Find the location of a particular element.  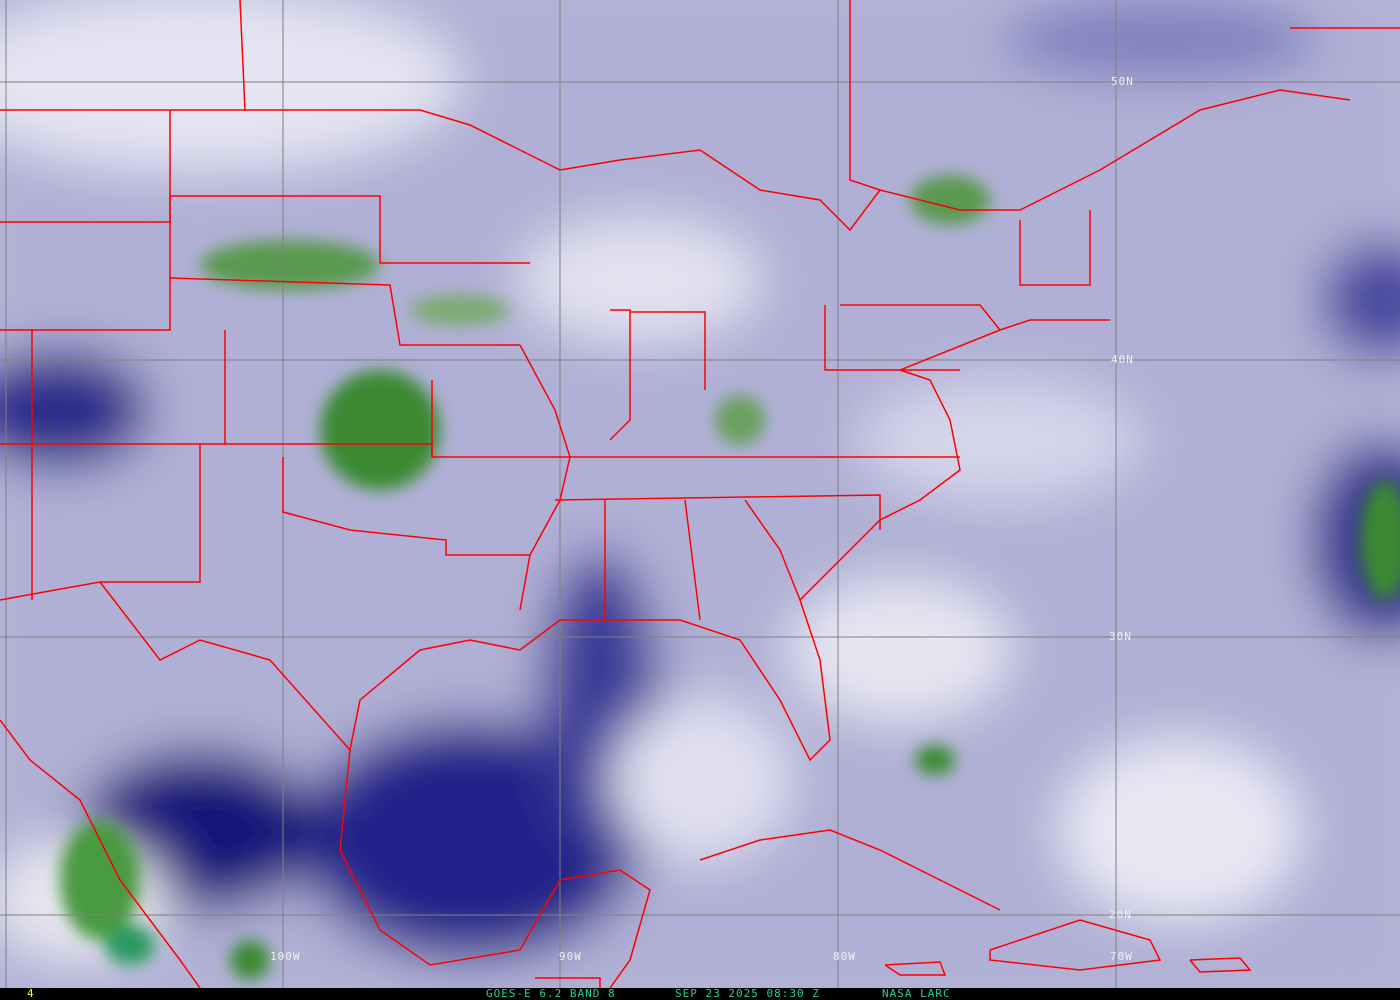

lat-label-40n: 40N is located at coordinates (1122, 359).